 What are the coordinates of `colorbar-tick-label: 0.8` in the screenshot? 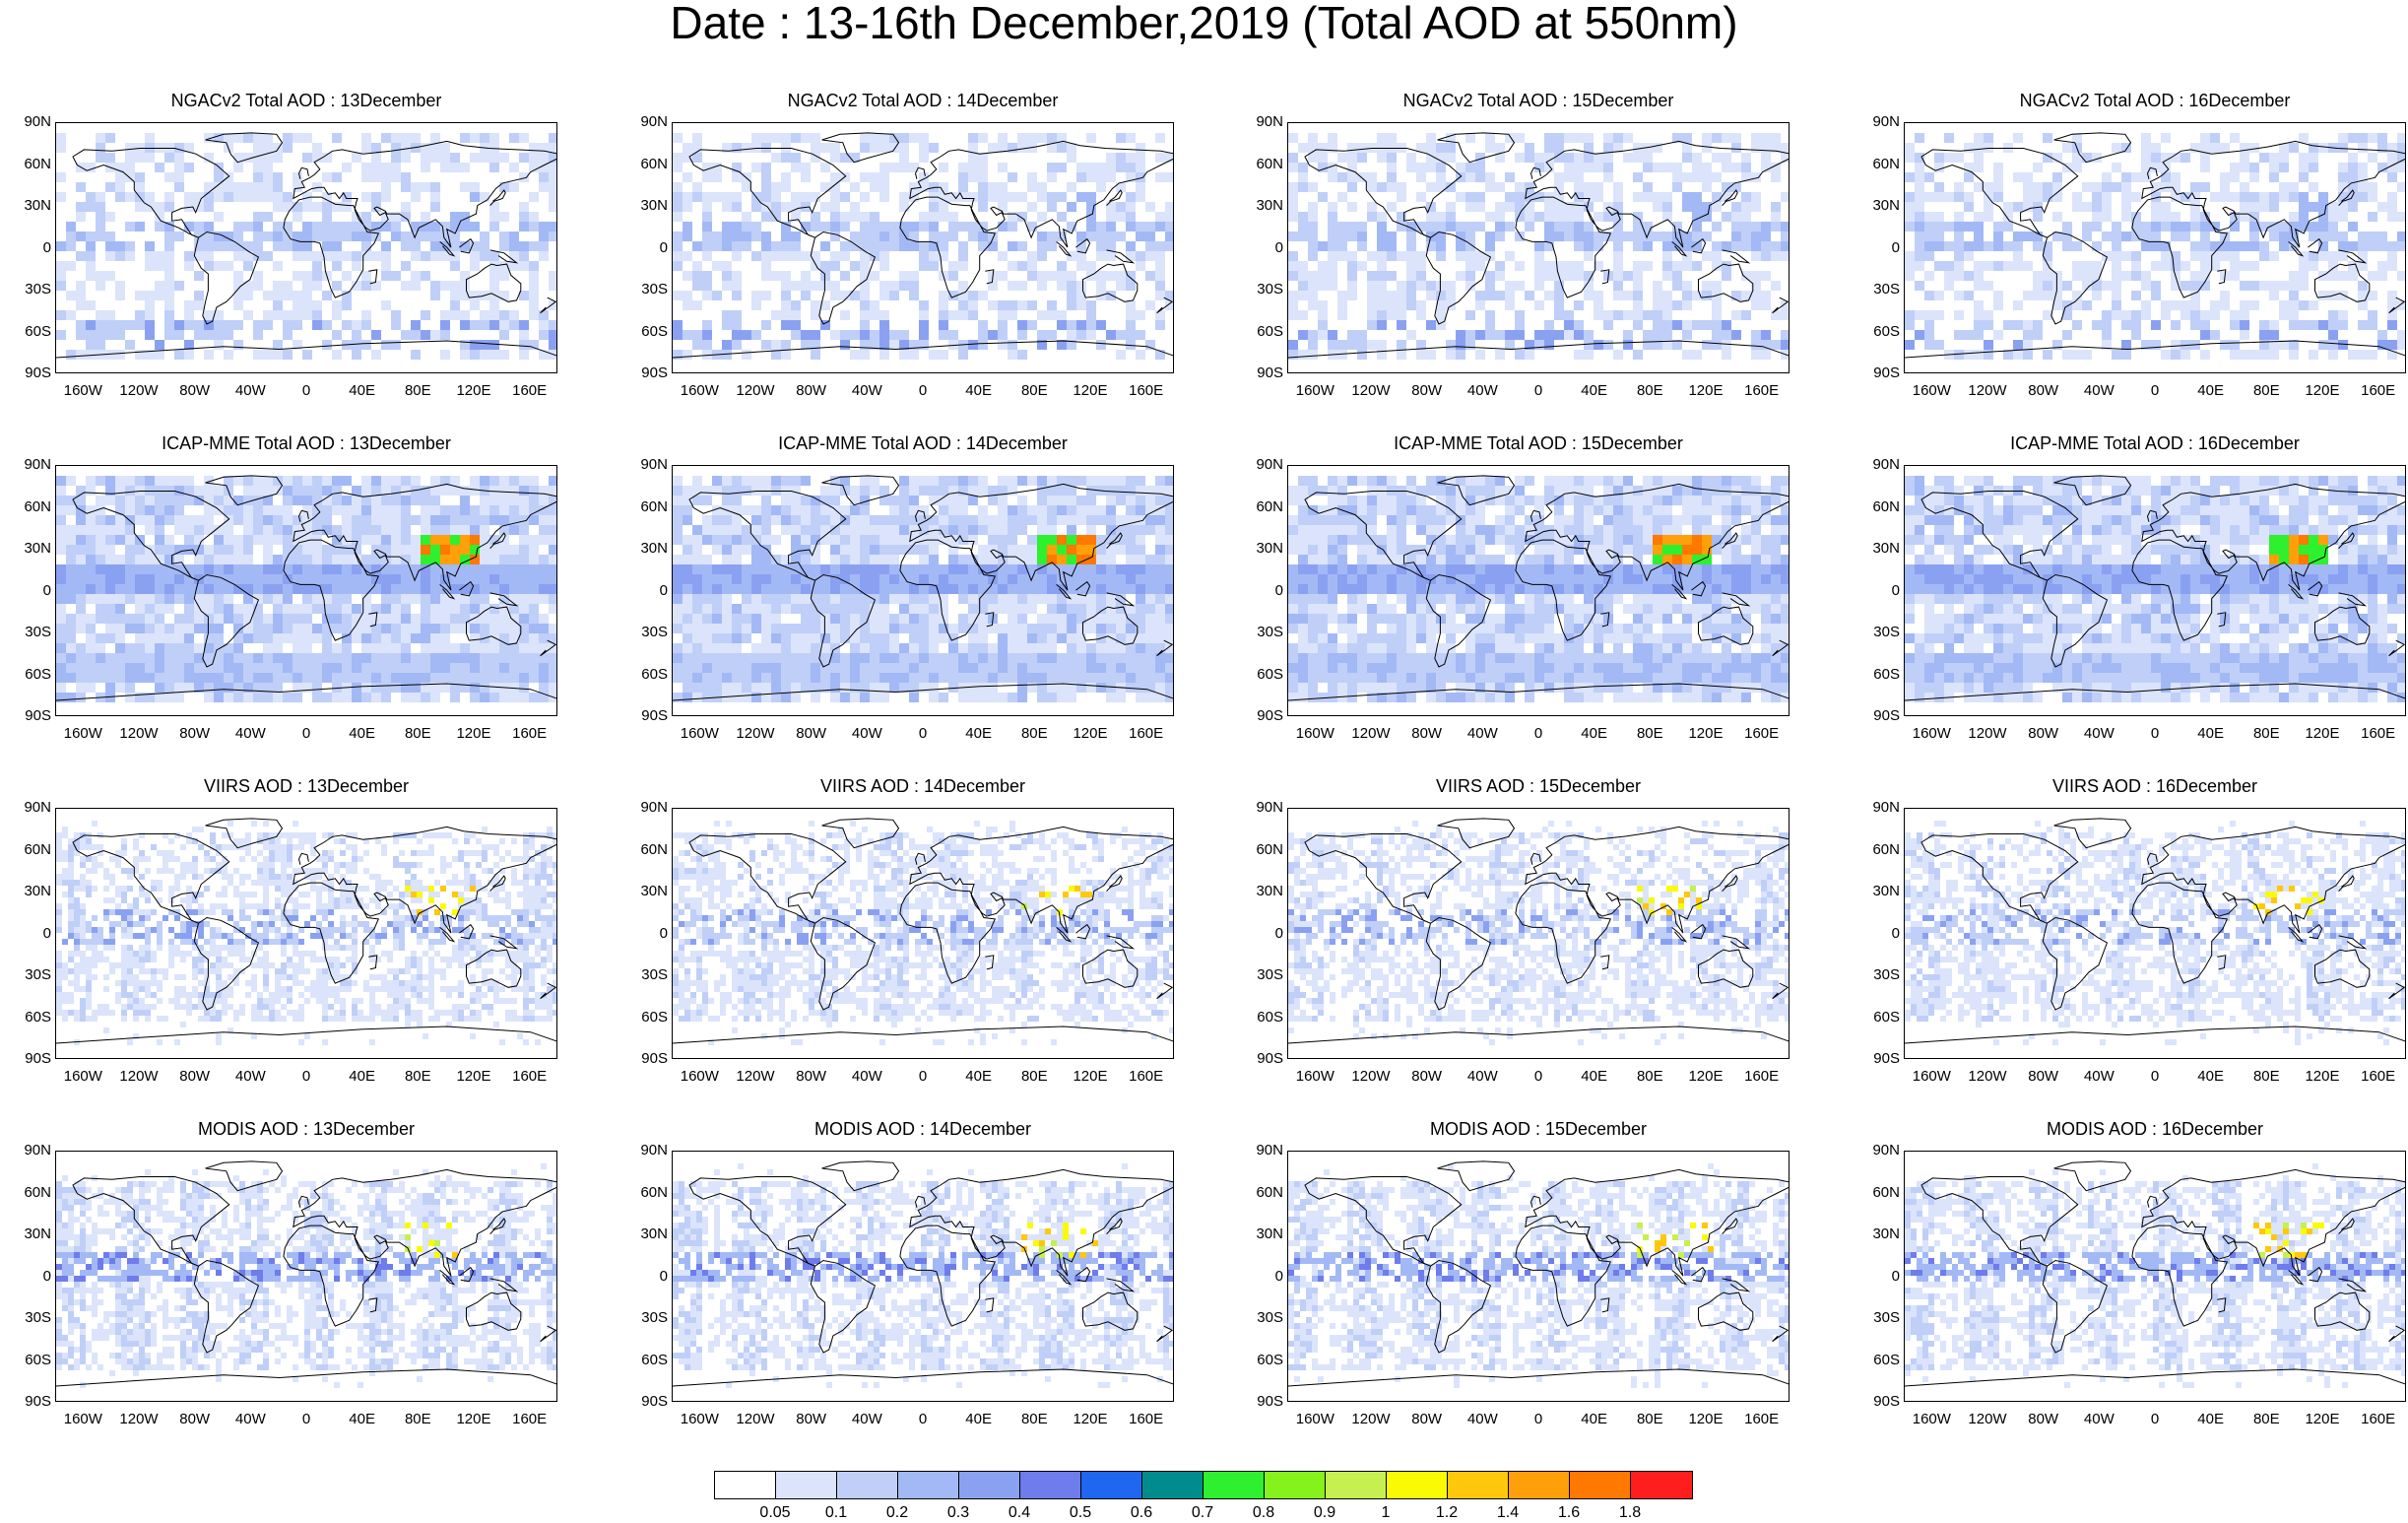 It's located at (1263, 1513).